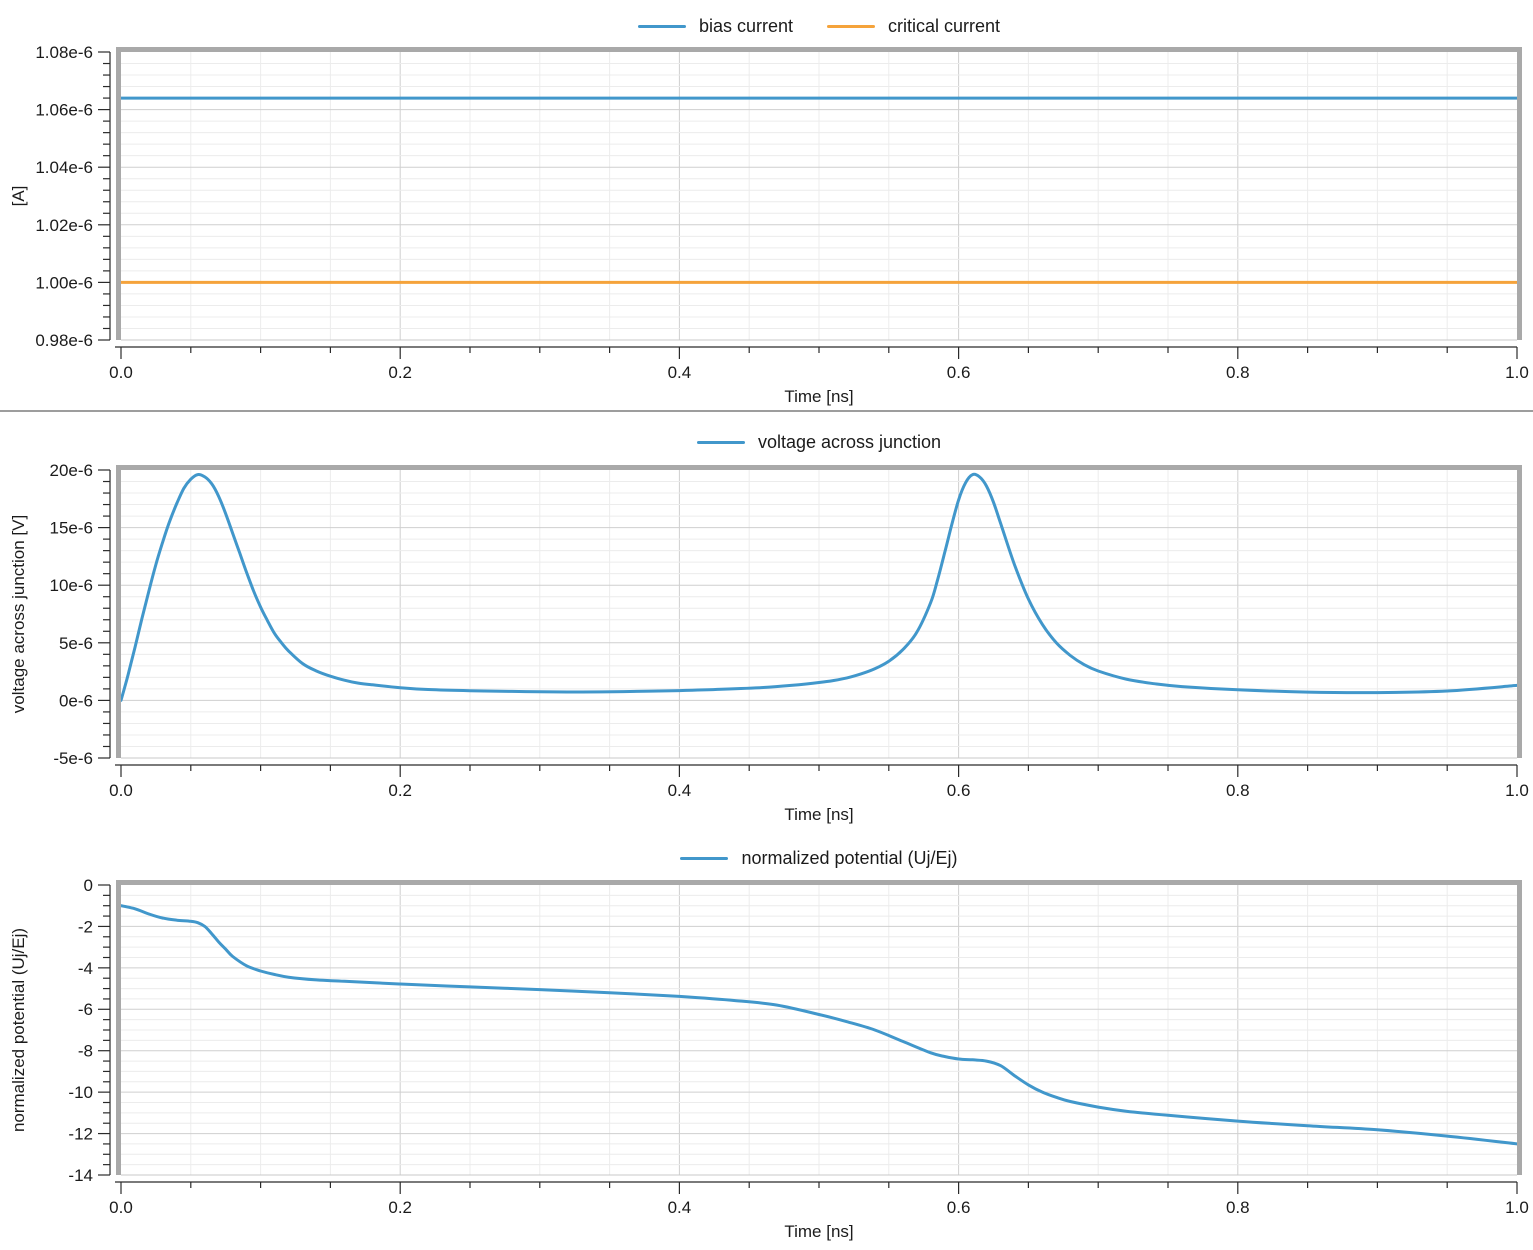  Describe the element at coordinates (819, 790) in the screenshot. I see `chart-1-x-tick-labels: 0.0 0.2 0.4 0.6 0.8 1.0` at that location.